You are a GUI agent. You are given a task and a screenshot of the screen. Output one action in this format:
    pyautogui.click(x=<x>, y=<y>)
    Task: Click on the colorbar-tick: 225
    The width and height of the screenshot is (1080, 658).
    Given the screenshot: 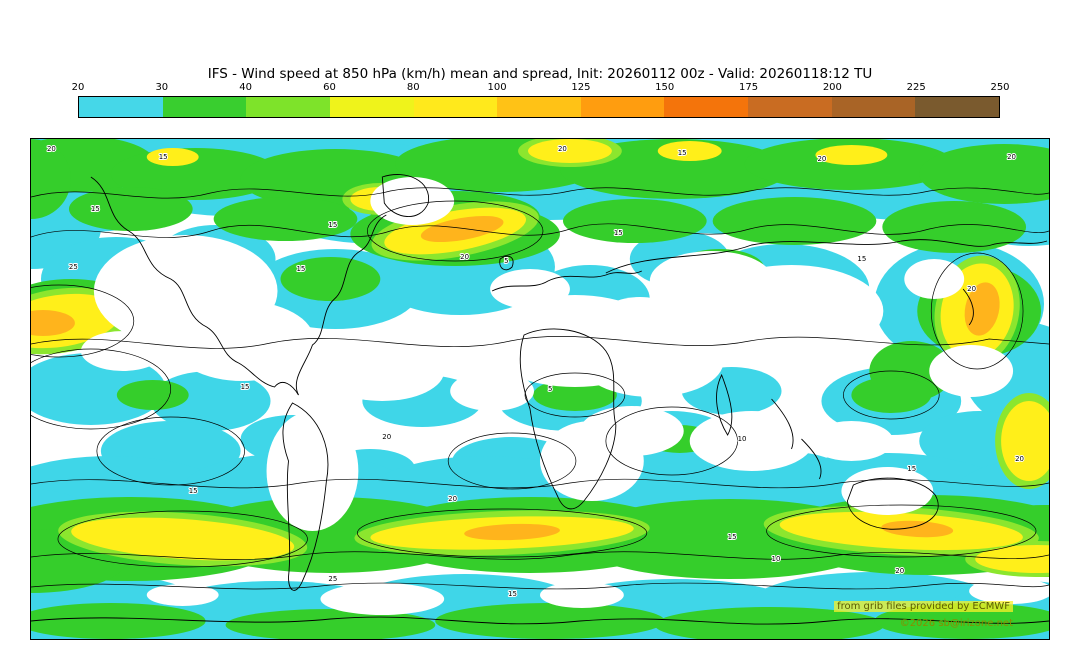 What is the action you would take?
    pyautogui.click(x=916, y=87)
    